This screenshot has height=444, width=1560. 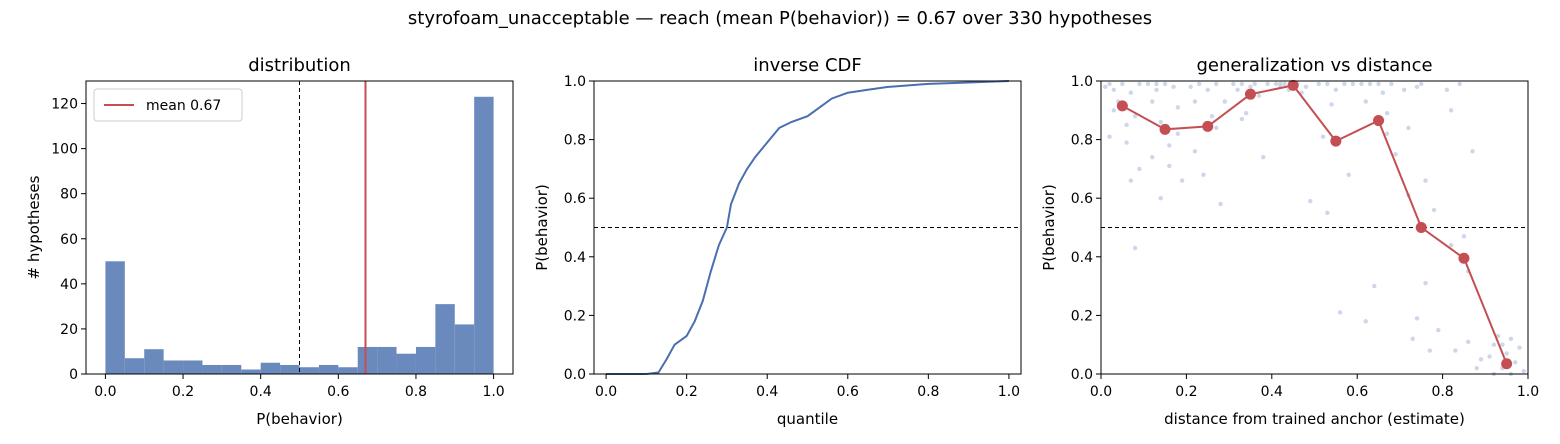 What do you see at coordinates (575, 199) in the screenshot?
I see `y-tick-label: 0.6` at bounding box center [575, 199].